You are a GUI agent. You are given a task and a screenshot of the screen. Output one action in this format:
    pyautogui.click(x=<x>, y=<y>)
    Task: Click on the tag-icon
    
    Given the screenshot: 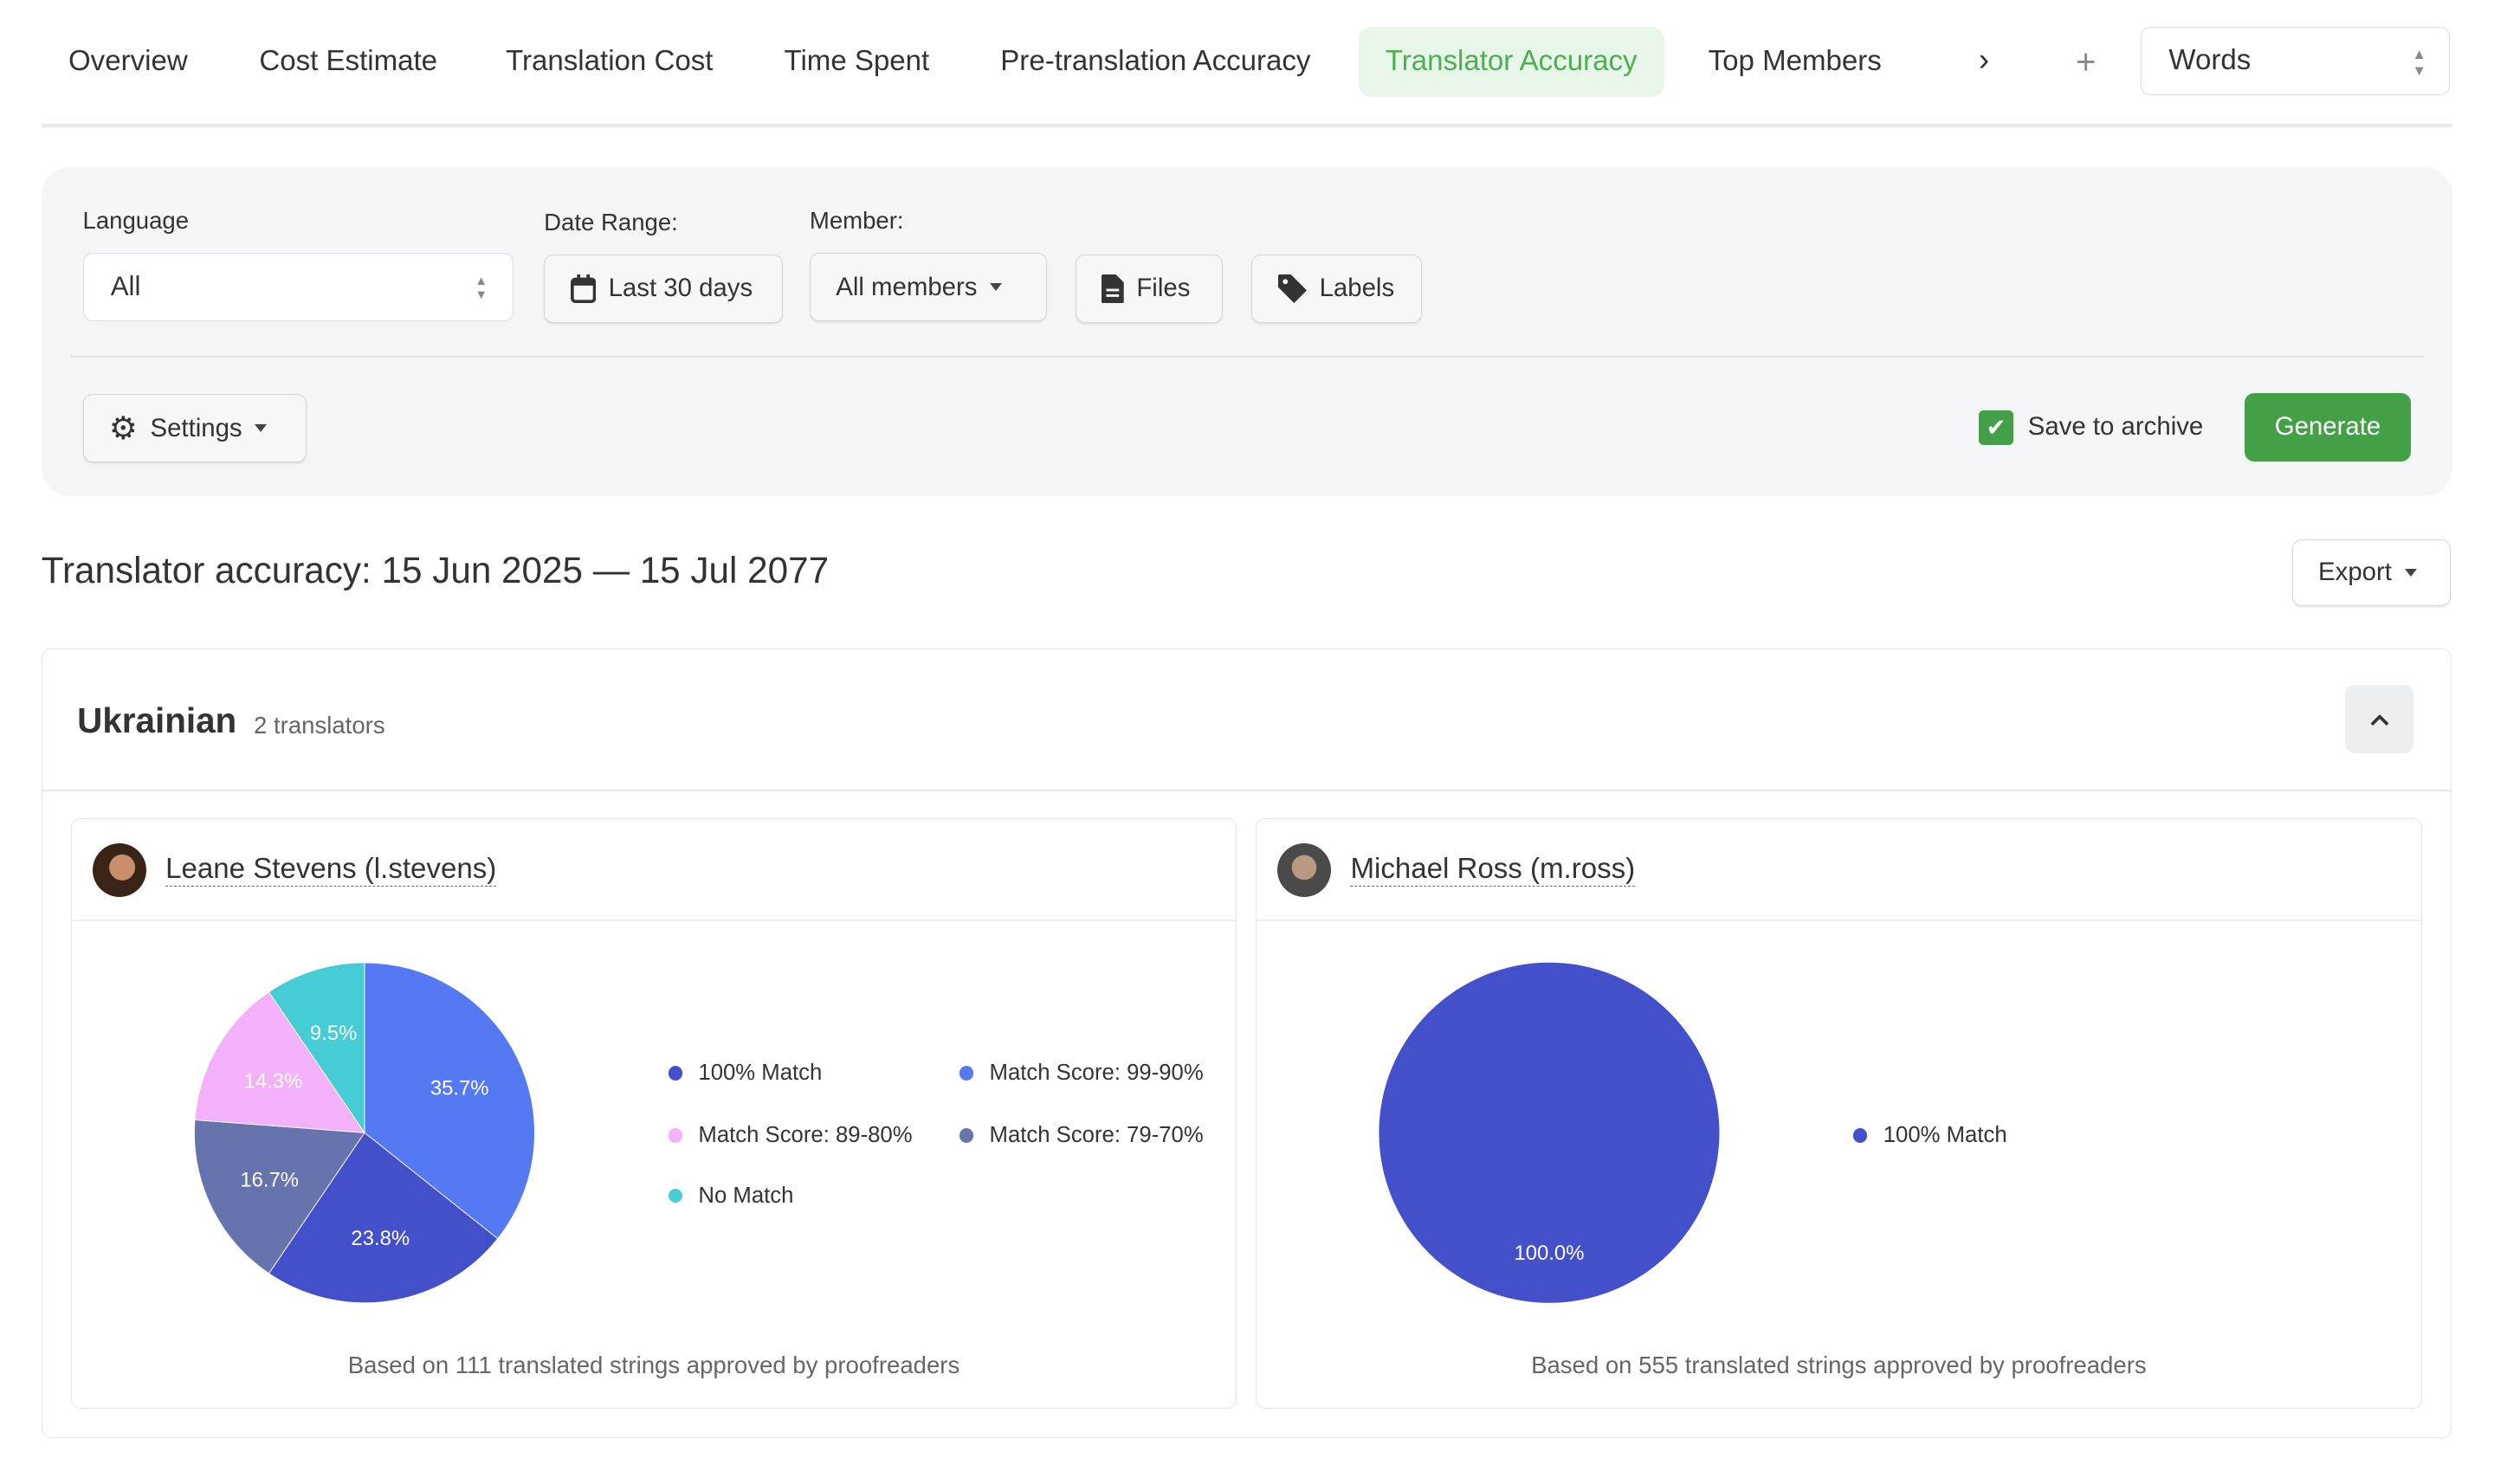 What is the action you would take?
    pyautogui.click(x=1292, y=288)
    